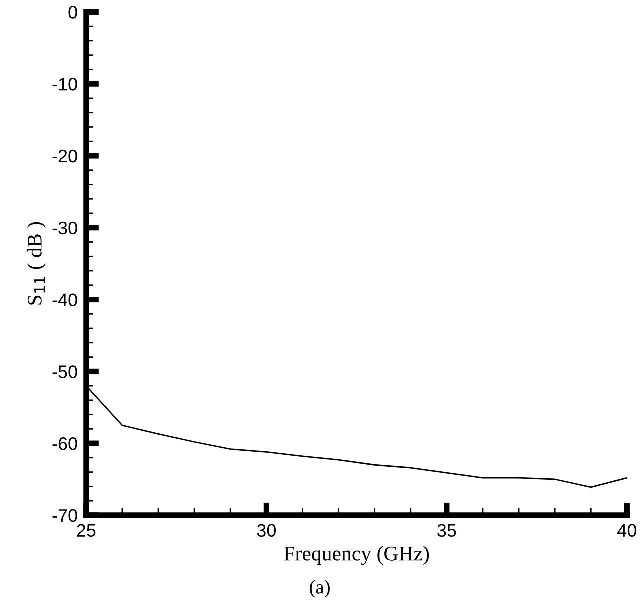  I want to click on y-tick-label: -10, so click(65, 84).